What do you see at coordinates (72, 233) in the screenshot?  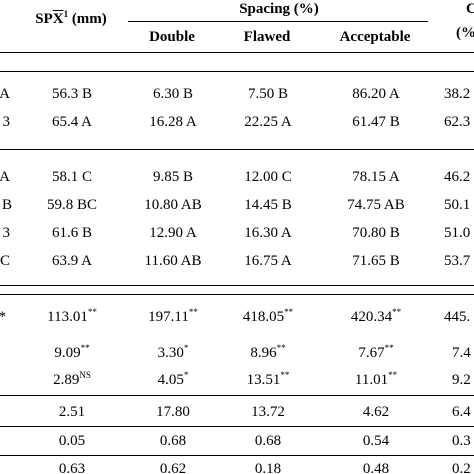 I see `spx-value: 61.6 B` at bounding box center [72, 233].